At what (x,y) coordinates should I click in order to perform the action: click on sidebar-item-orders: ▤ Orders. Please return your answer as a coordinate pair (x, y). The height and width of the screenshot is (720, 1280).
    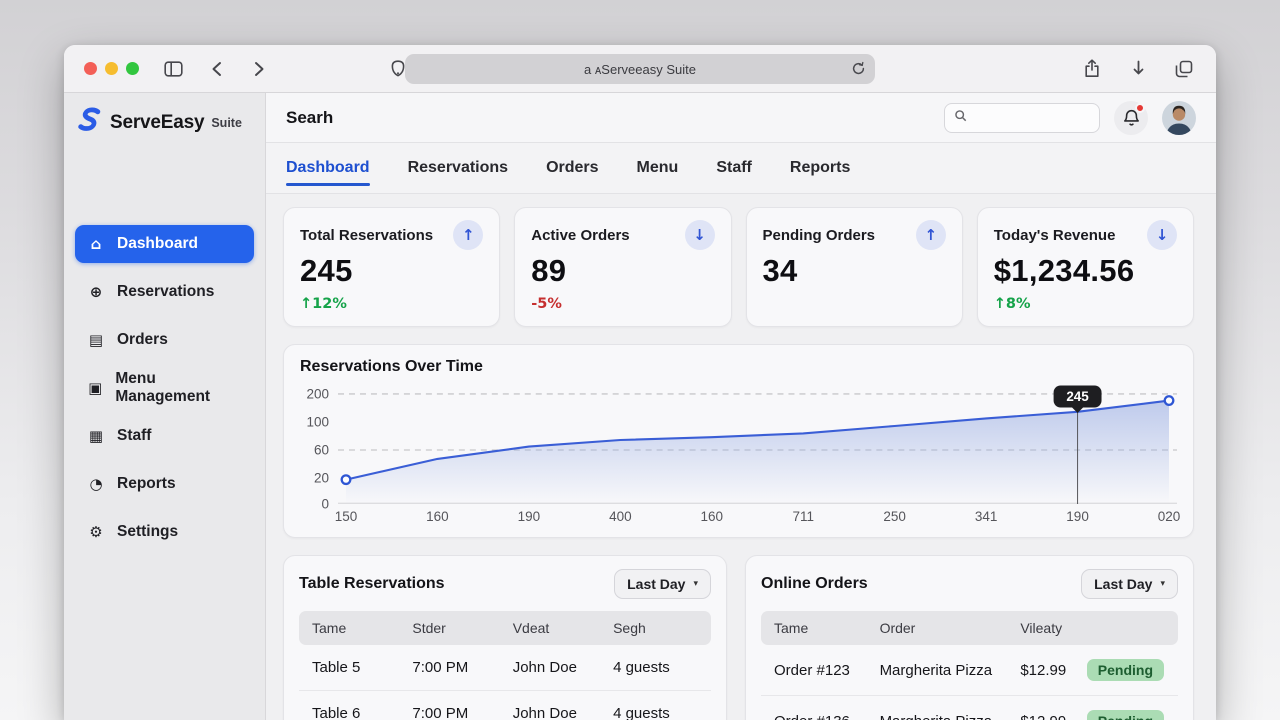
    Looking at the image, I should click on (164, 340).